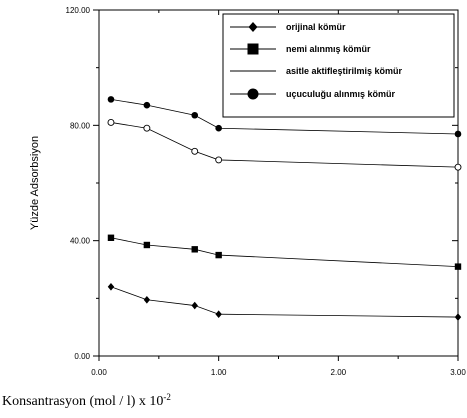 This screenshot has height=418, width=467. Describe the element at coordinates (316, 27) in the screenshot. I see `legend-label: orijinal kömür` at that location.